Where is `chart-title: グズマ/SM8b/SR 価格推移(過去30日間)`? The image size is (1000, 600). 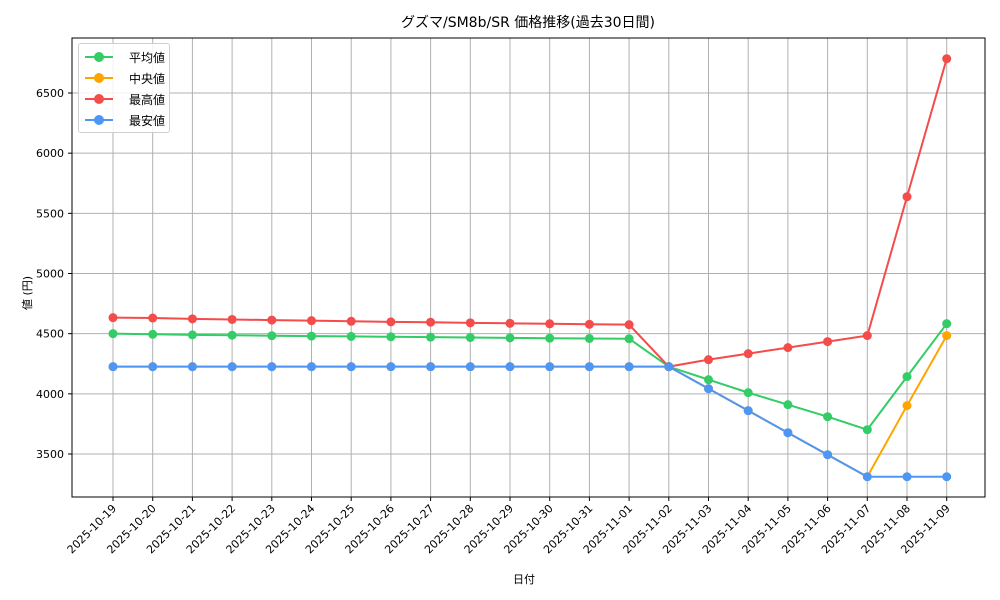
chart-title: グズマ/SM8b/SR 価格推移(過去30日間) is located at coordinates (528, 23).